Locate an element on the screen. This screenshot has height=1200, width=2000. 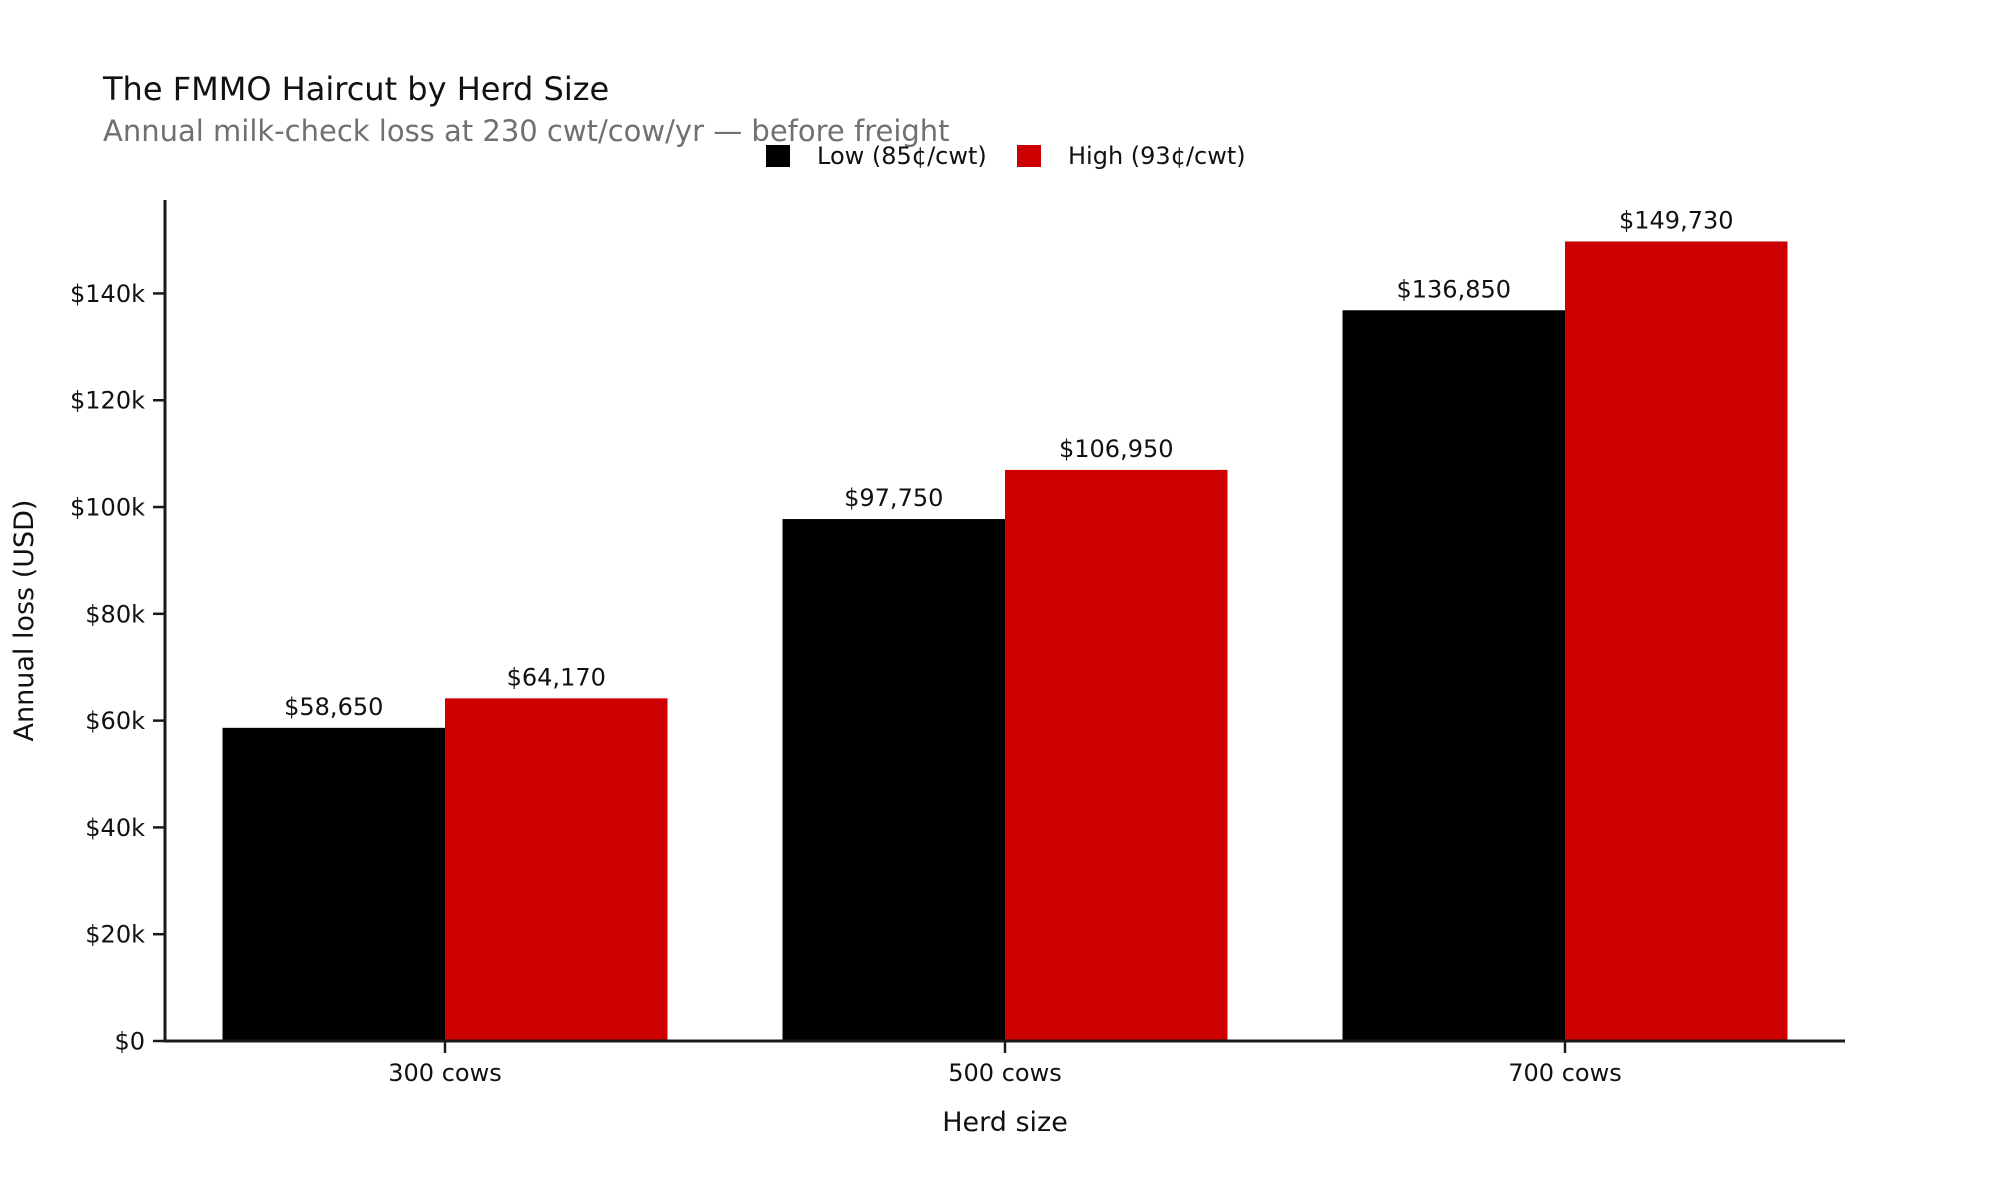
y-tick-label-$40k: $40k is located at coordinates (115, 828).